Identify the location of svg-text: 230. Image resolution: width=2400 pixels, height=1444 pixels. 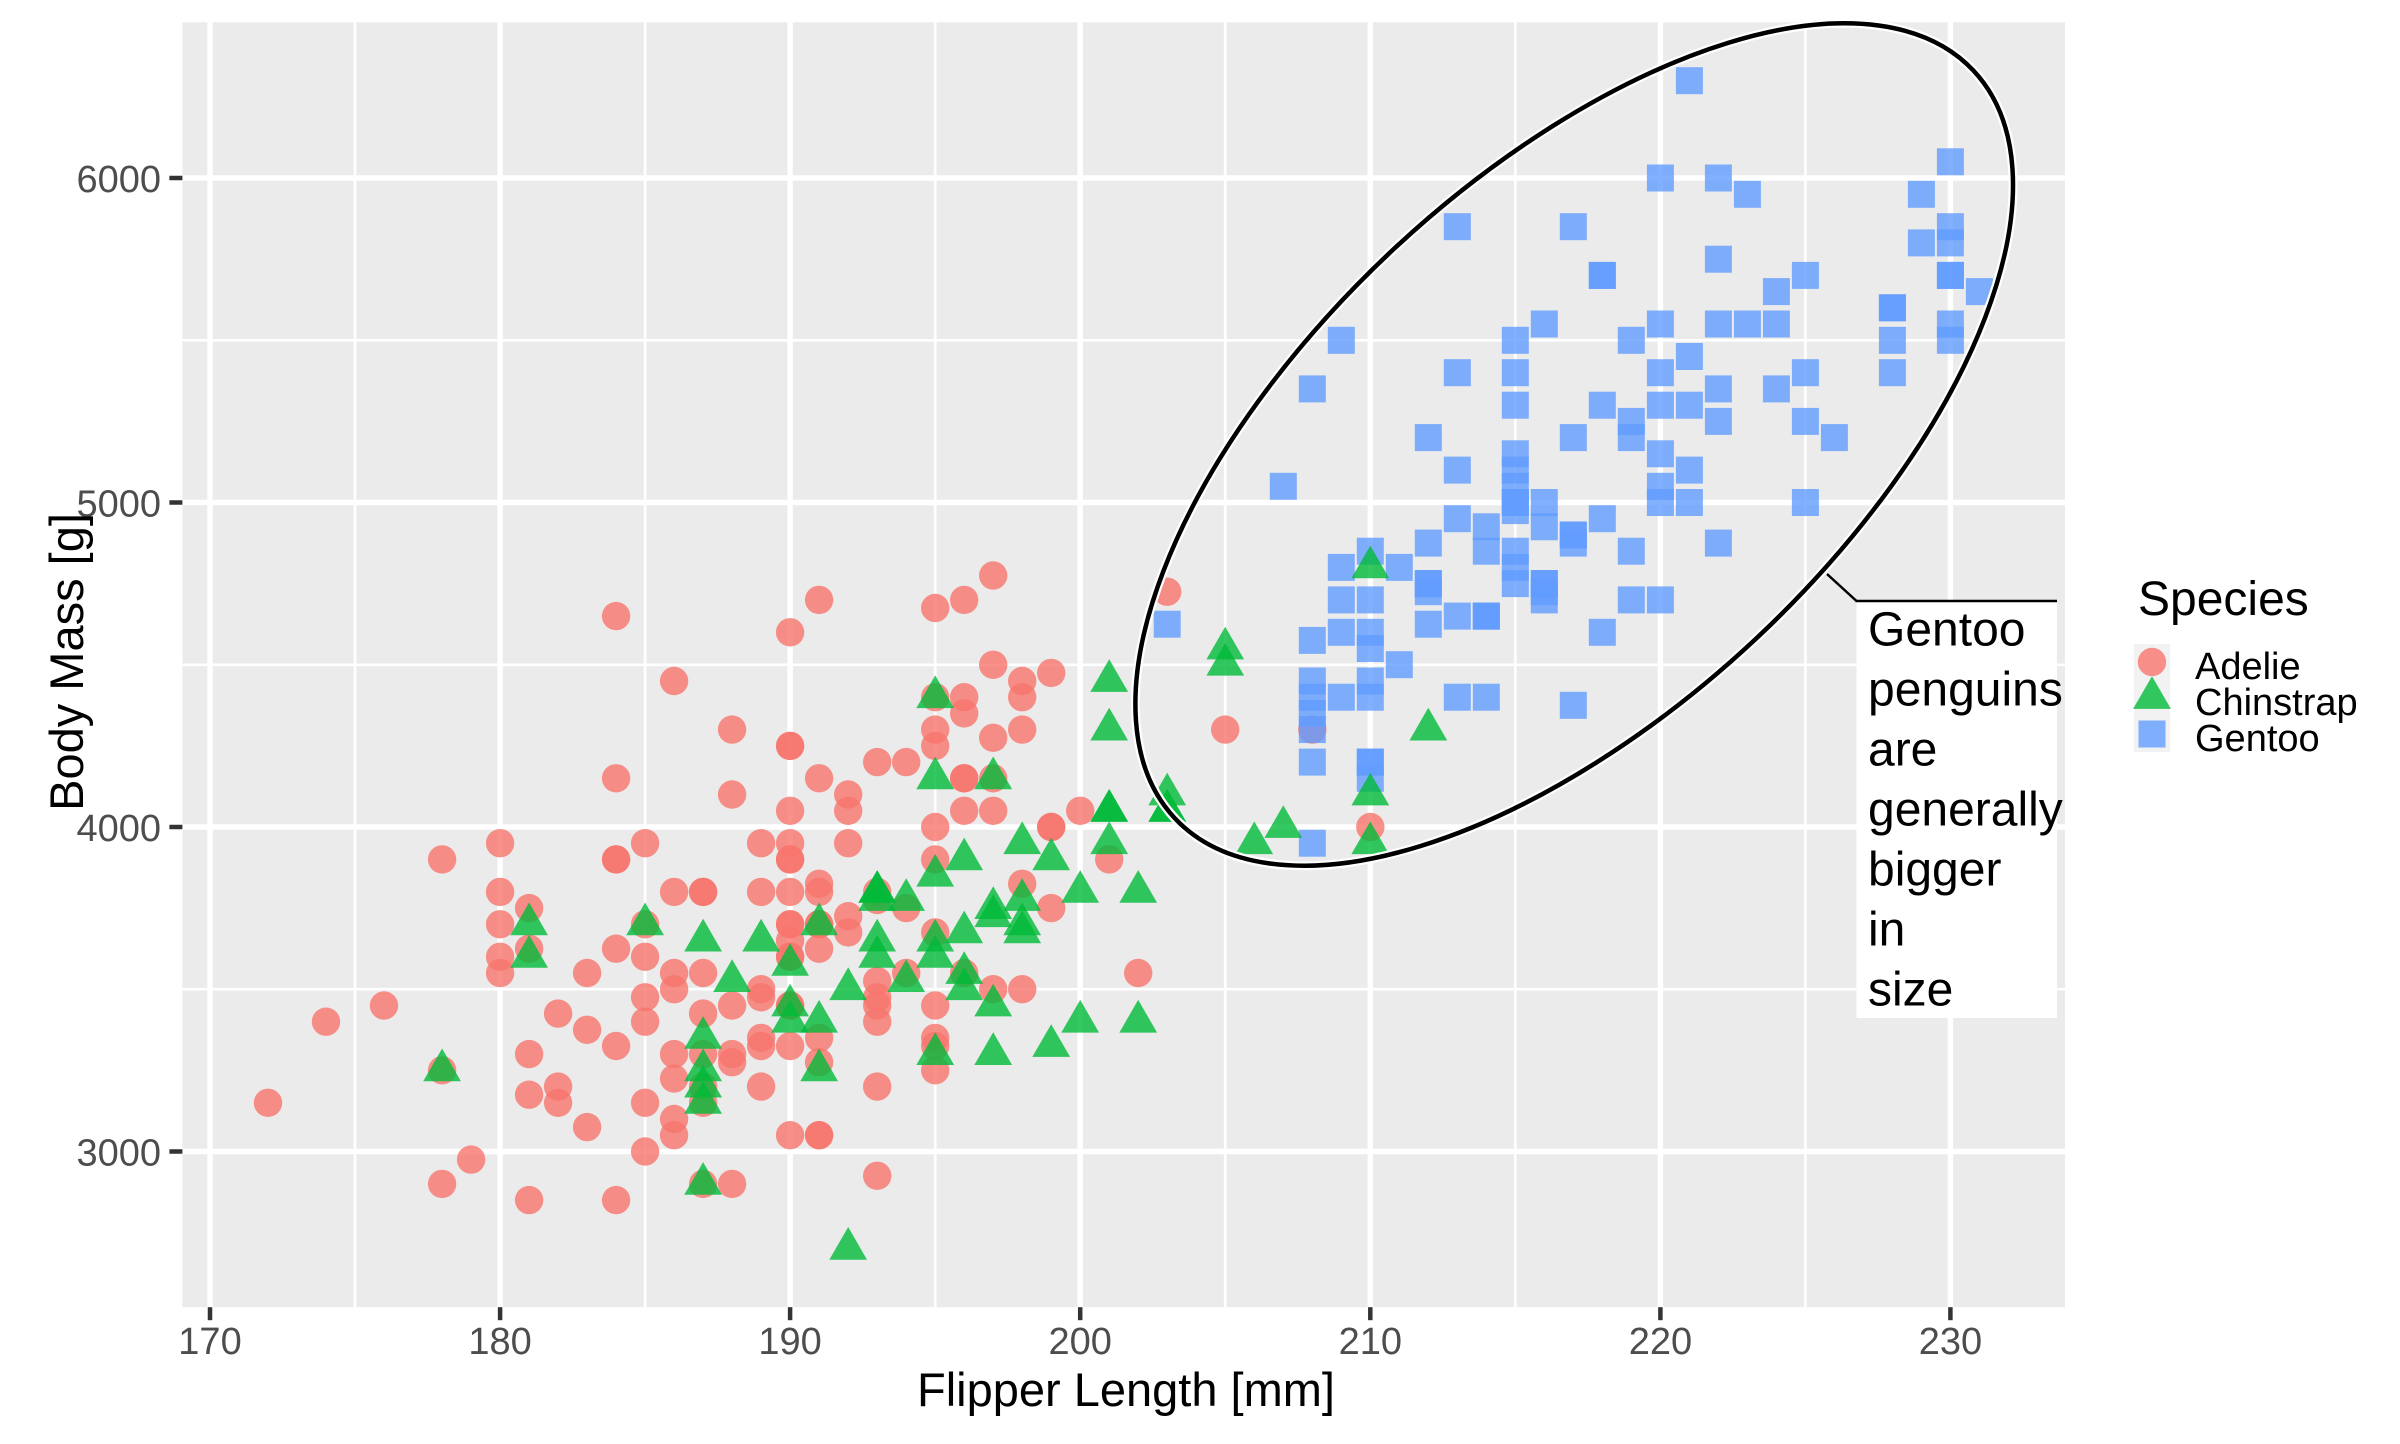
(1950, 1342).